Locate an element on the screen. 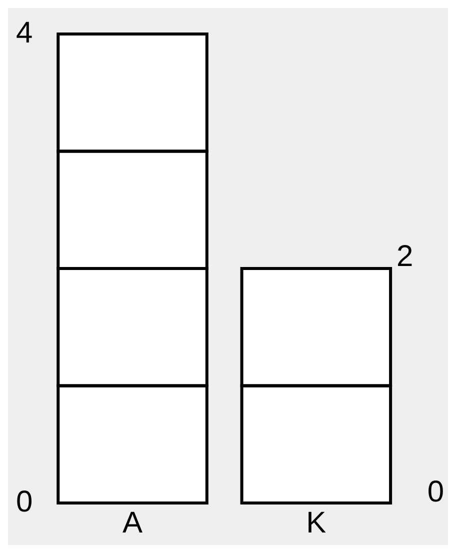  x-tick-label: A is located at coordinates (132, 523).